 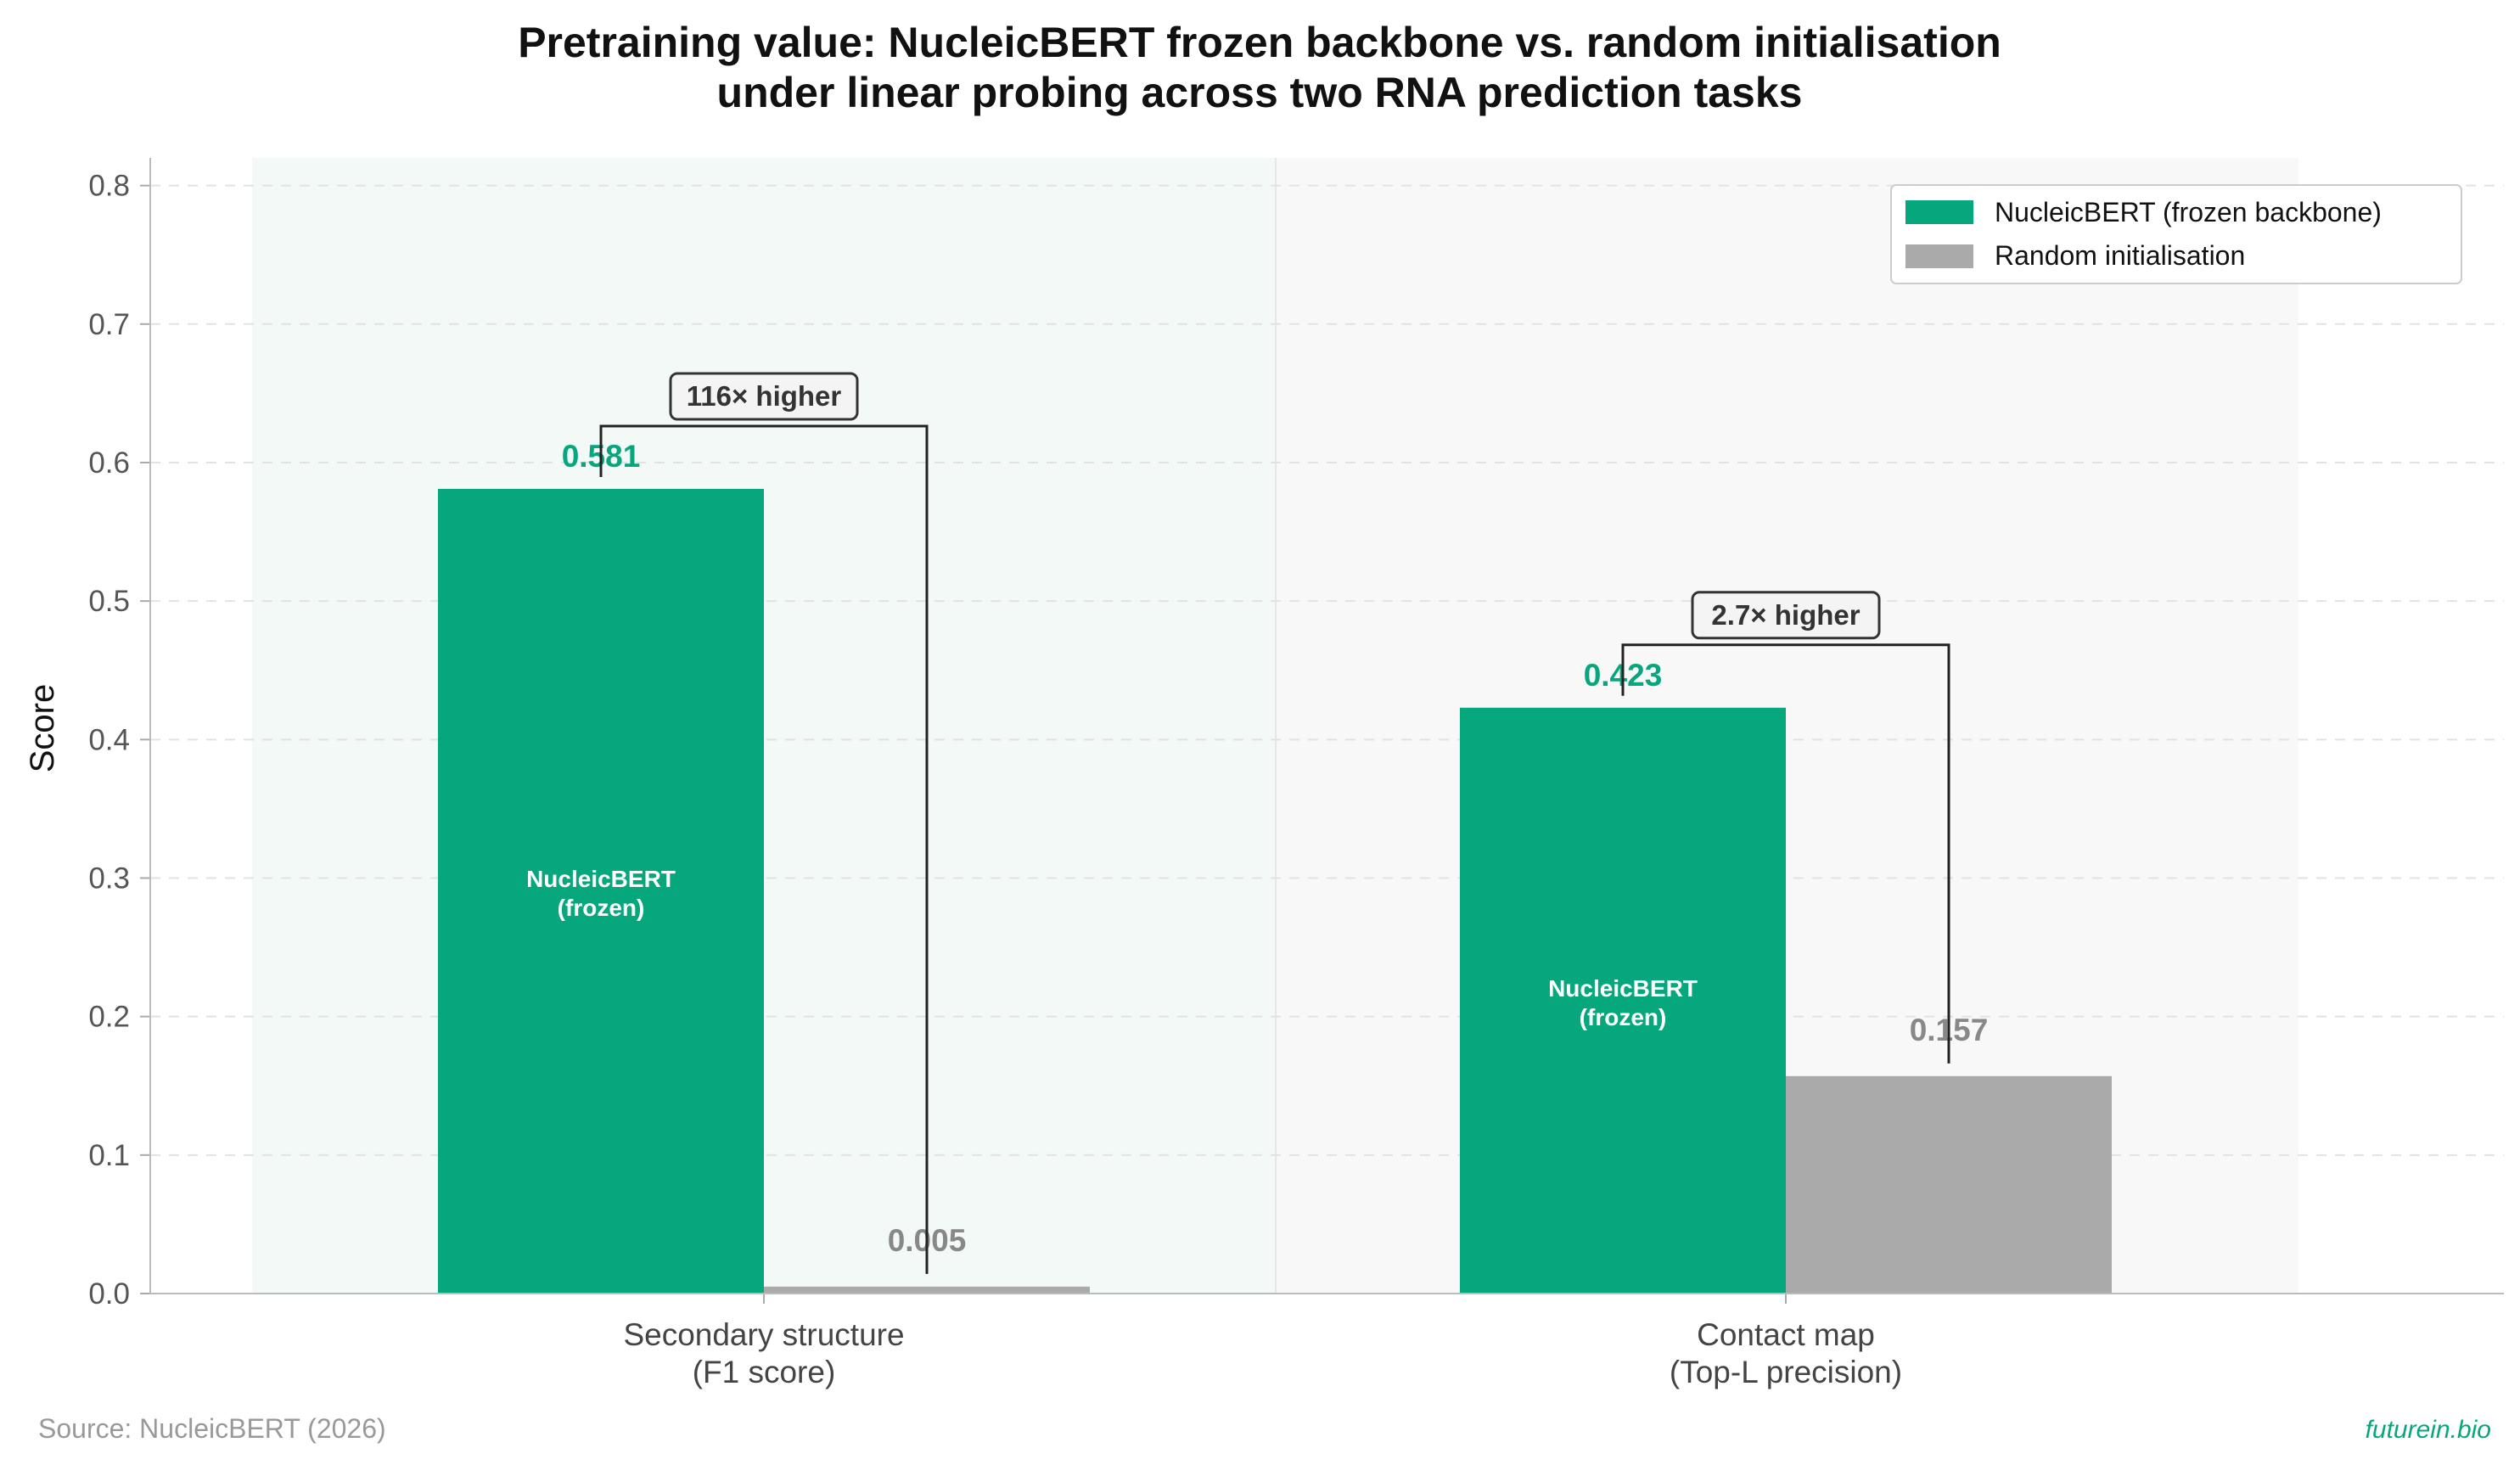 I want to click on source-note: Source: NucleicBERT (2026), so click(x=212, y=1428).